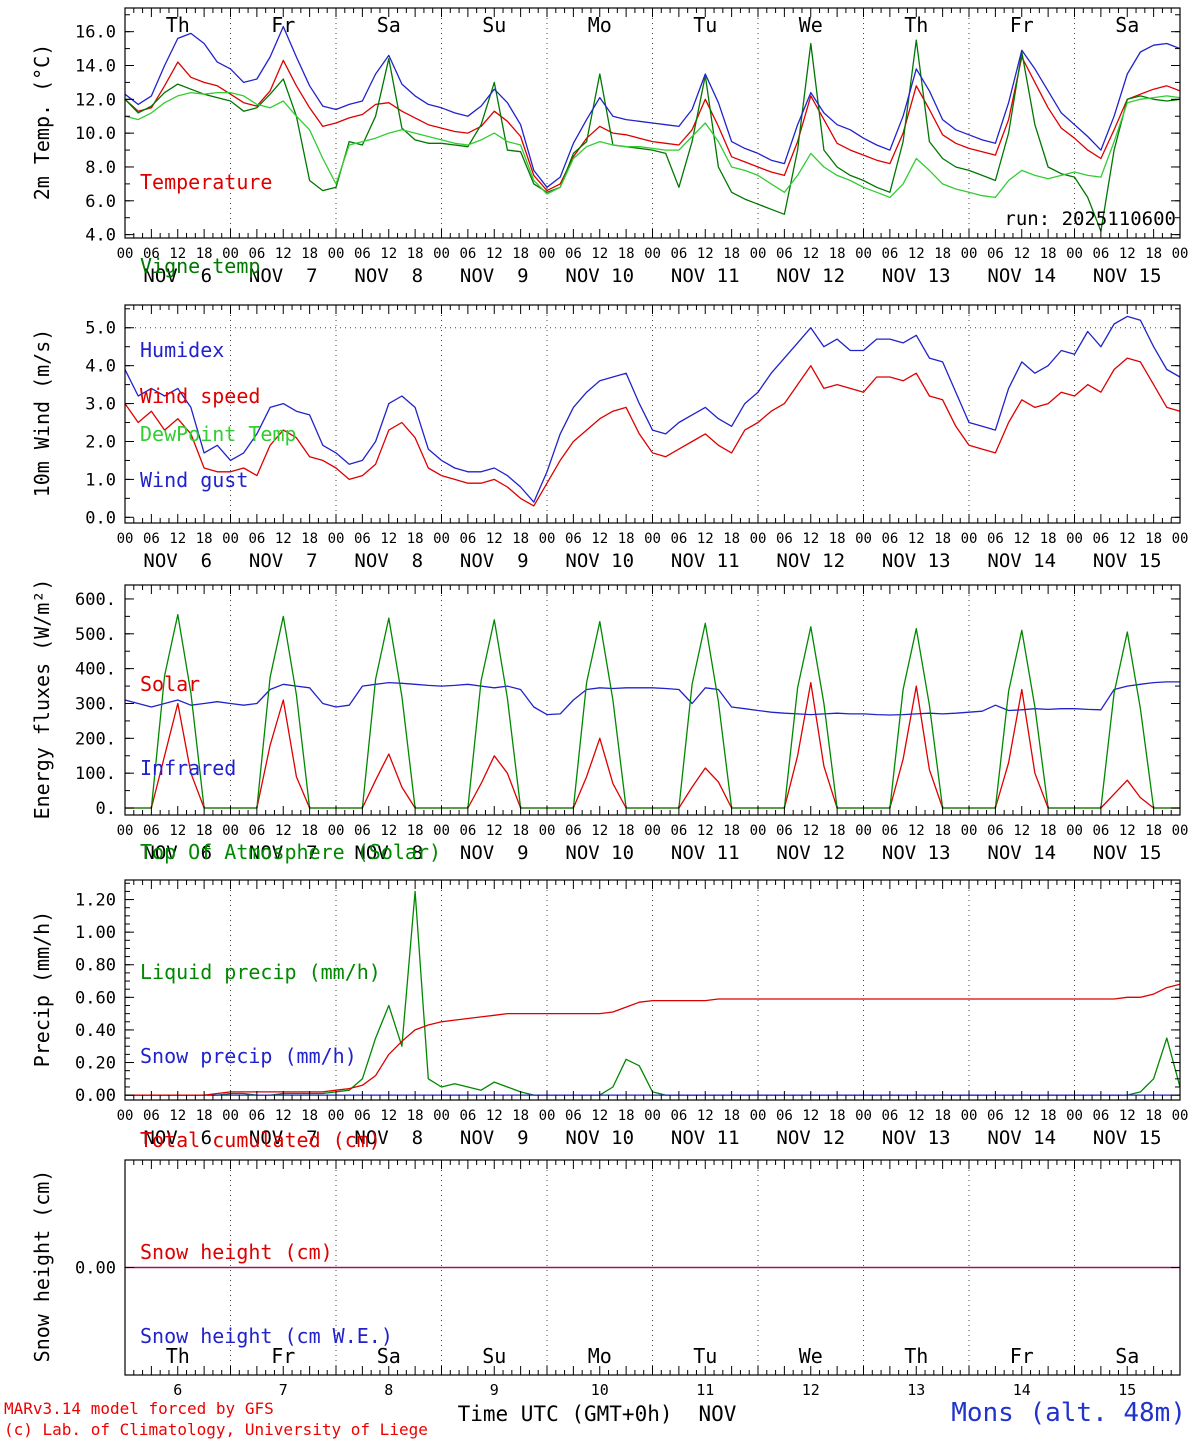 The width and height of the screenshot is (1194, 1440). What do you see at coordinates (42, 1266) in the screenshot?
I see `snow-y-axis-label: Snow height (cm)` at bounding box center [42, 1266].